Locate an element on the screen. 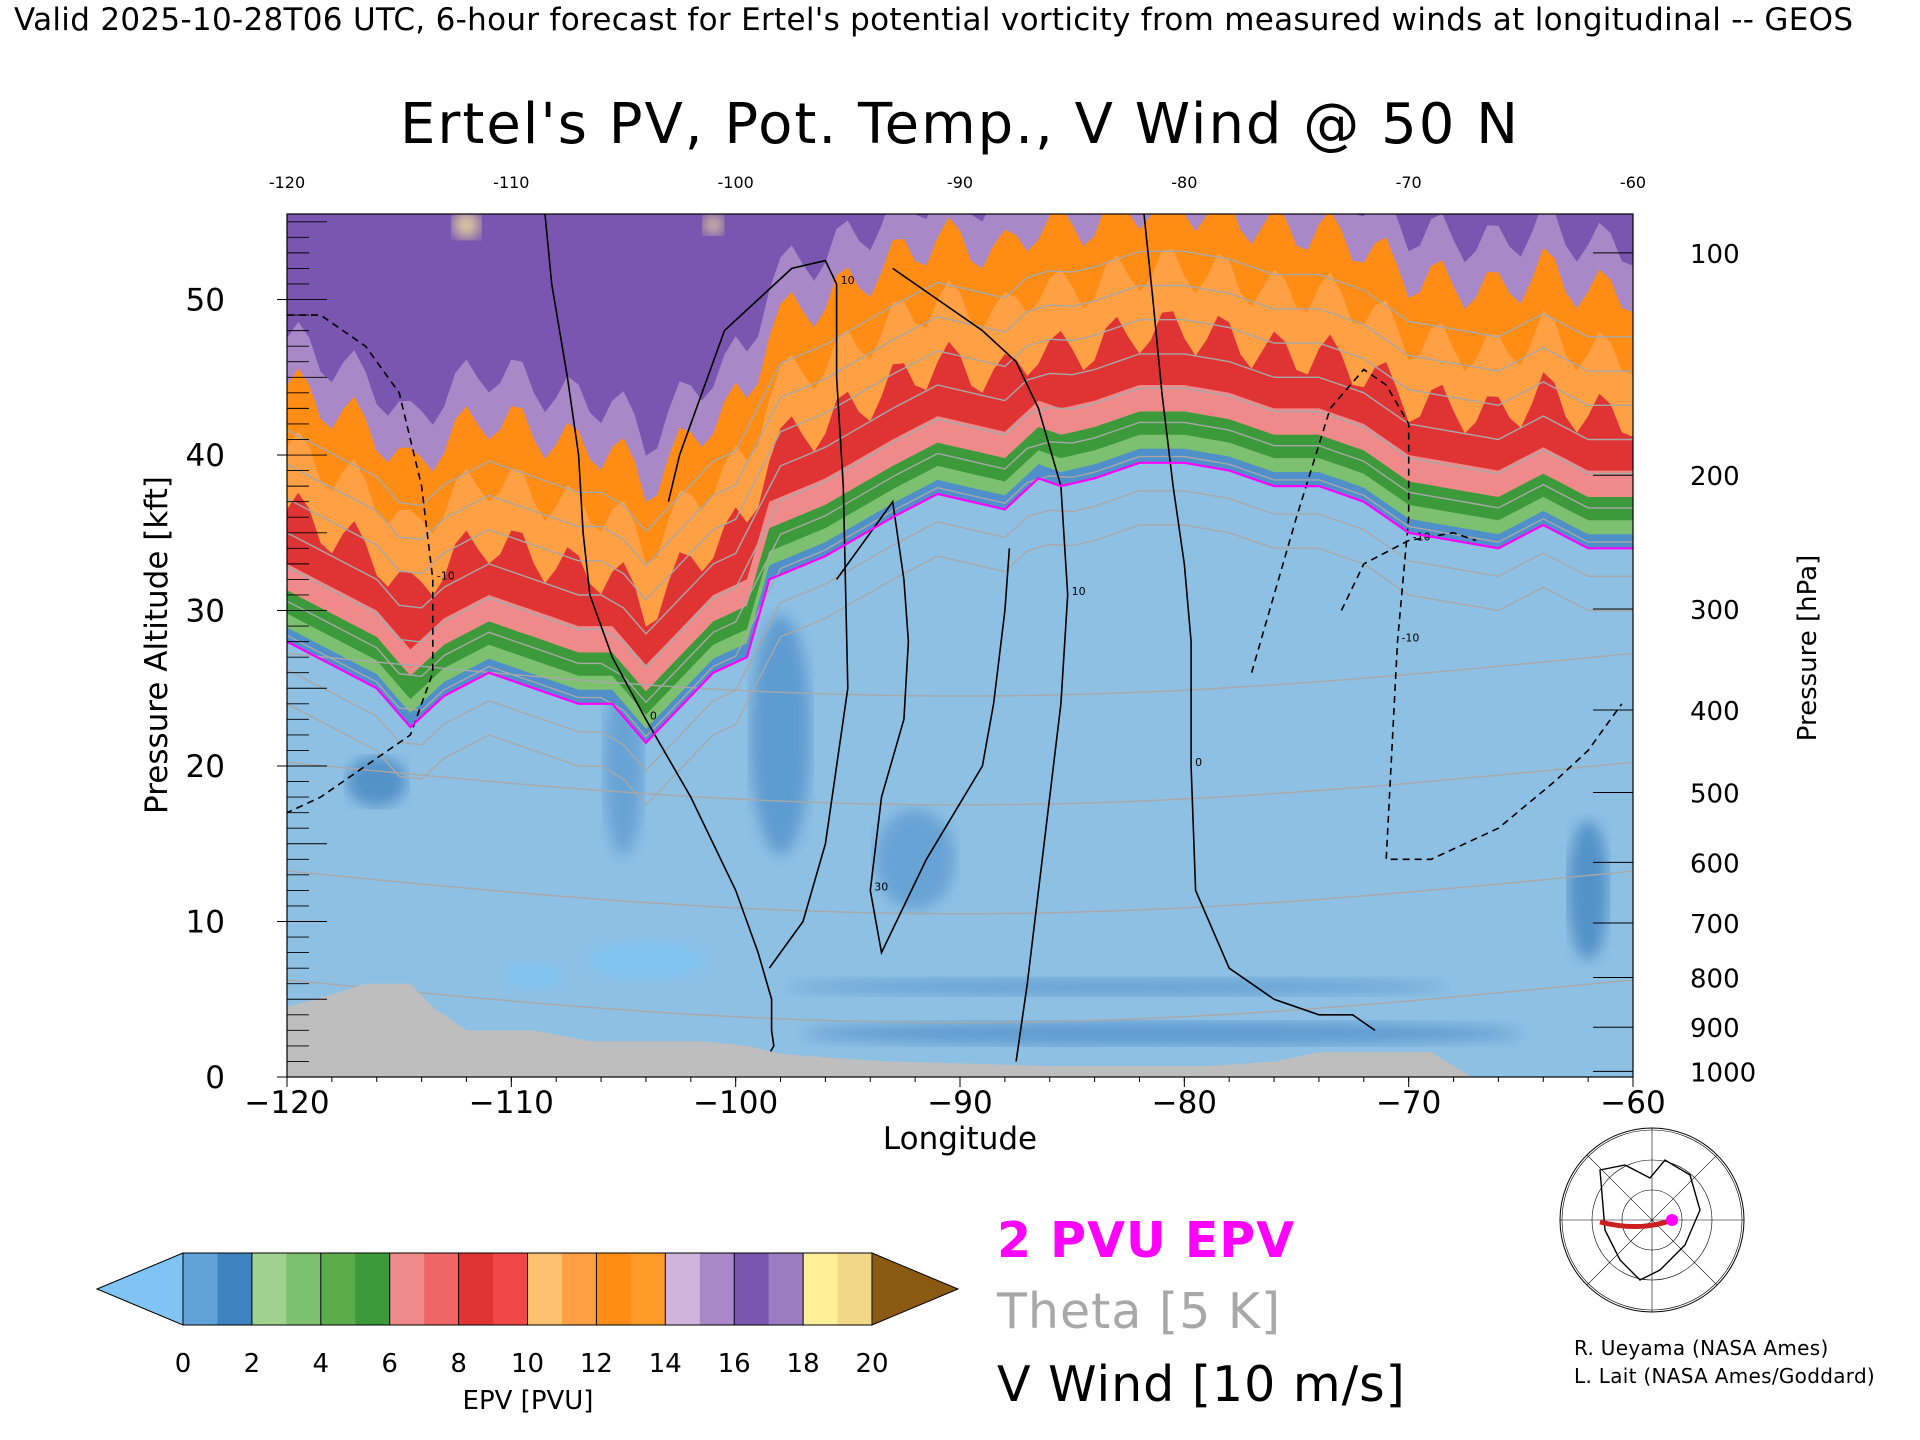  pressure-tick-label: 100 is located at coordinates (1715, 255).